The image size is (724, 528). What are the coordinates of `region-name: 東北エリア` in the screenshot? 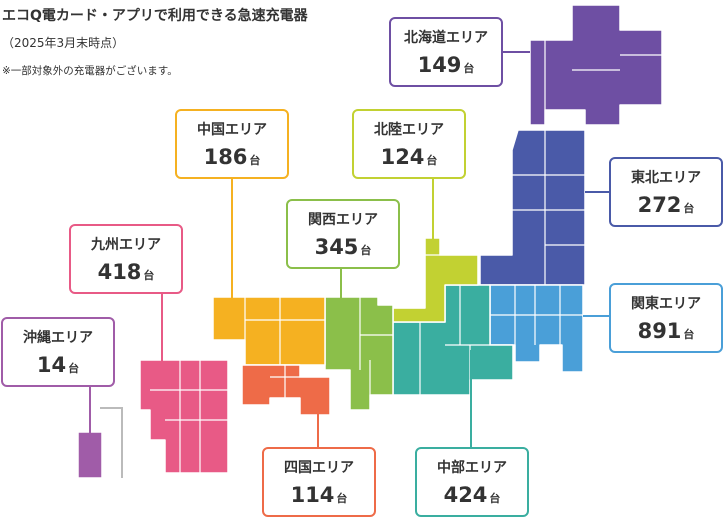 It's located at (666, 177).